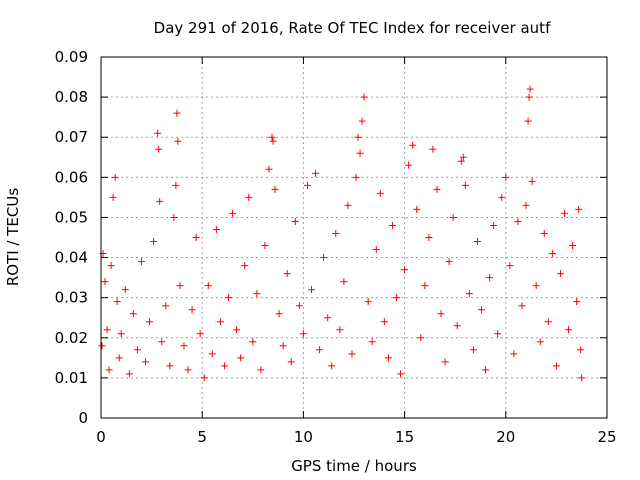 This screenshot has width=640, height=480. I want to click on y-tick-label: 0, so click(83, 418).